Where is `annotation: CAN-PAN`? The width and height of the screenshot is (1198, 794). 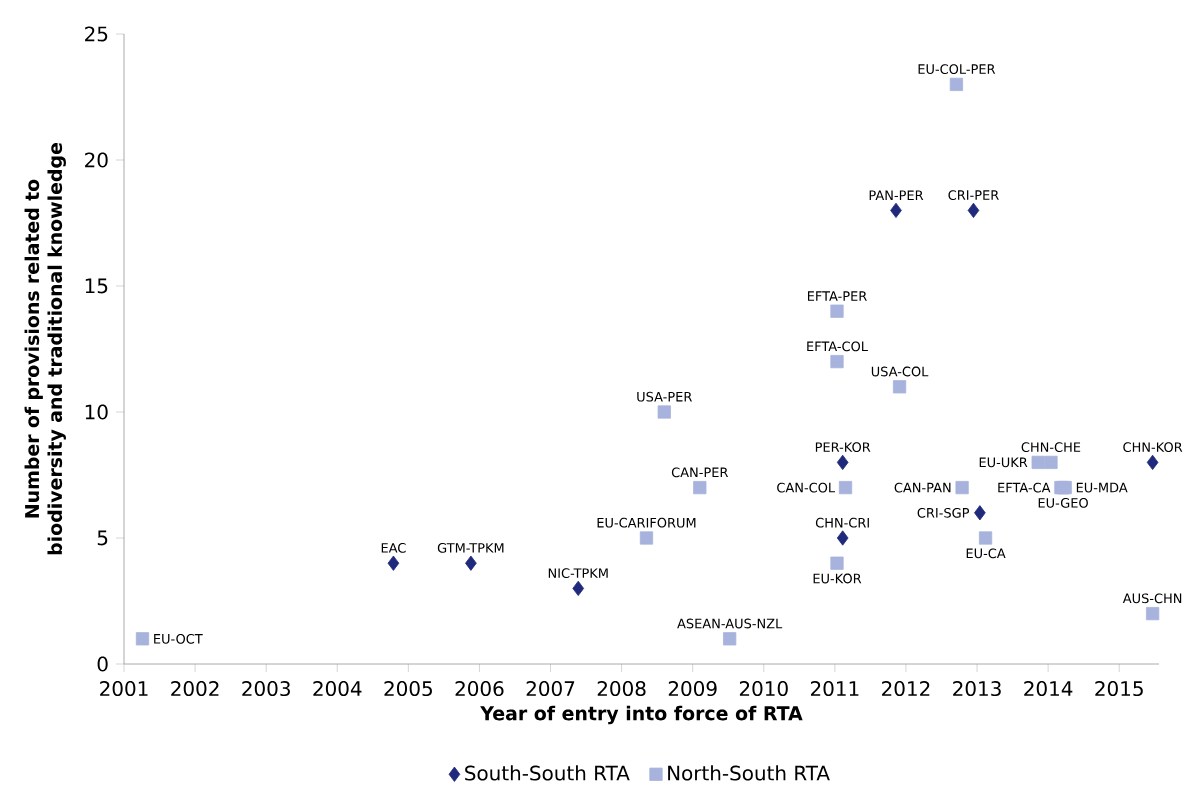 annotation: CAN-PAN is located at coordinates (922, 487).